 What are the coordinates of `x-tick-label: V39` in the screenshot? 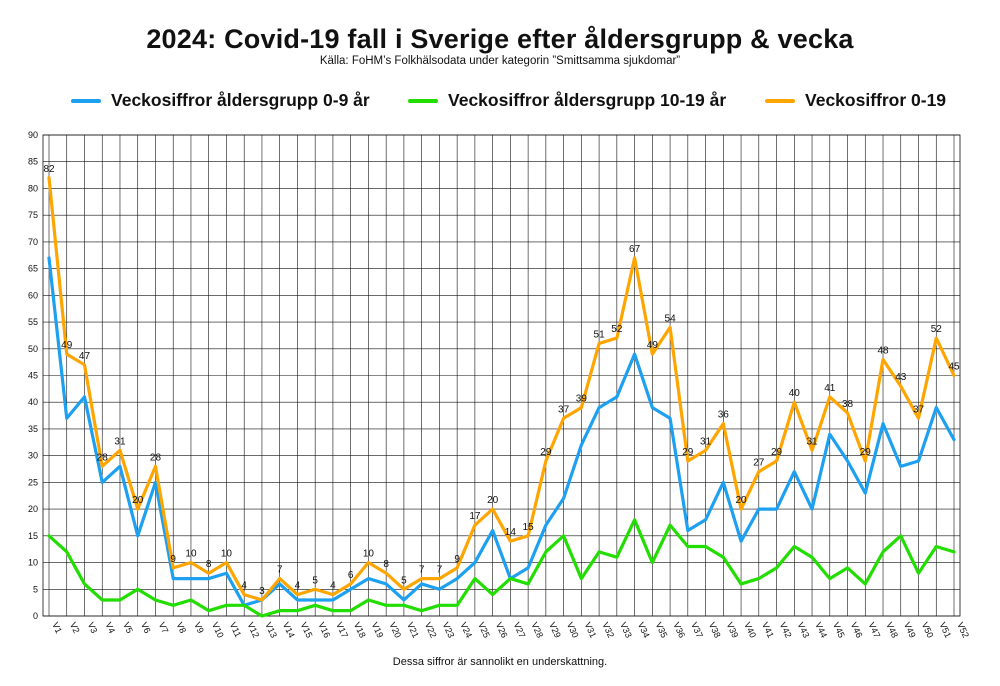 It's located at (733, 630).